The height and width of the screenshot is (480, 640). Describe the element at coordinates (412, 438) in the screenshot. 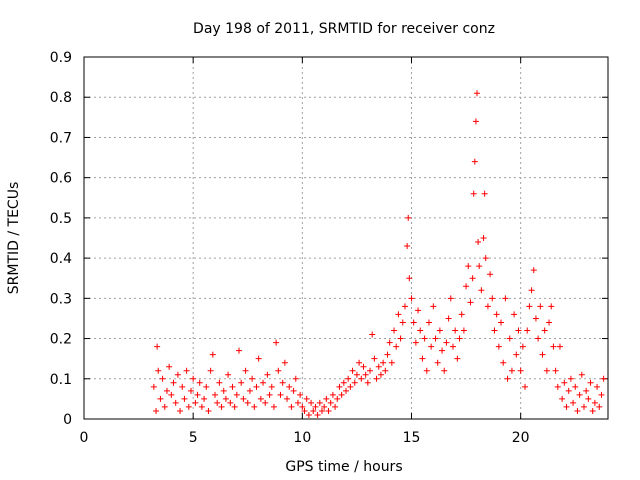

I see `x-tick-label: 15` at that location.